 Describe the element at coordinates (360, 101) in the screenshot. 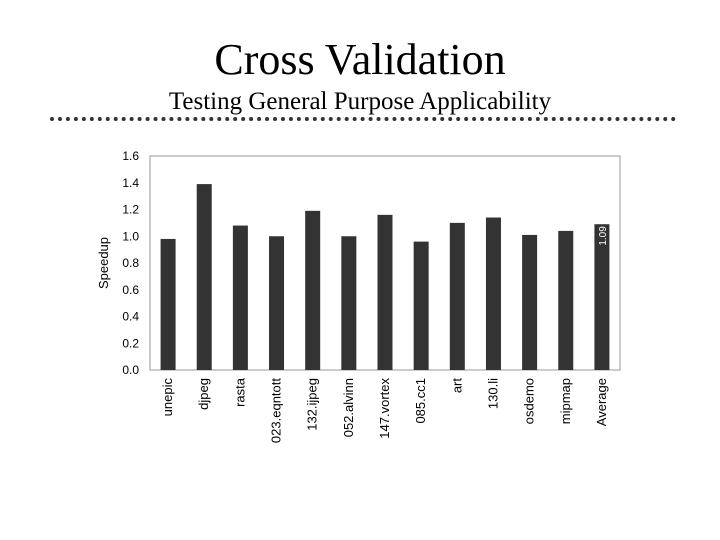

I see `slide-subtitle: Testing General Purpose Applicability` at that location.